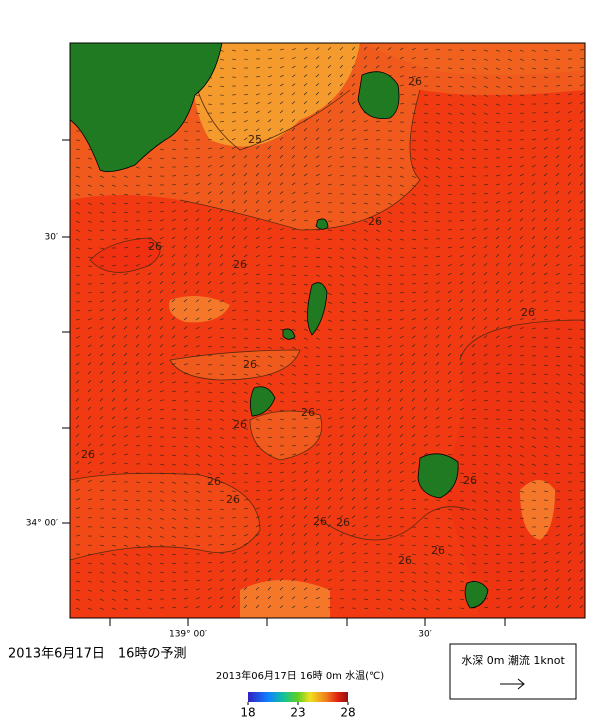  I want to click on legend-text: 水深 0m 潮流 1knot, so click(513, 660).